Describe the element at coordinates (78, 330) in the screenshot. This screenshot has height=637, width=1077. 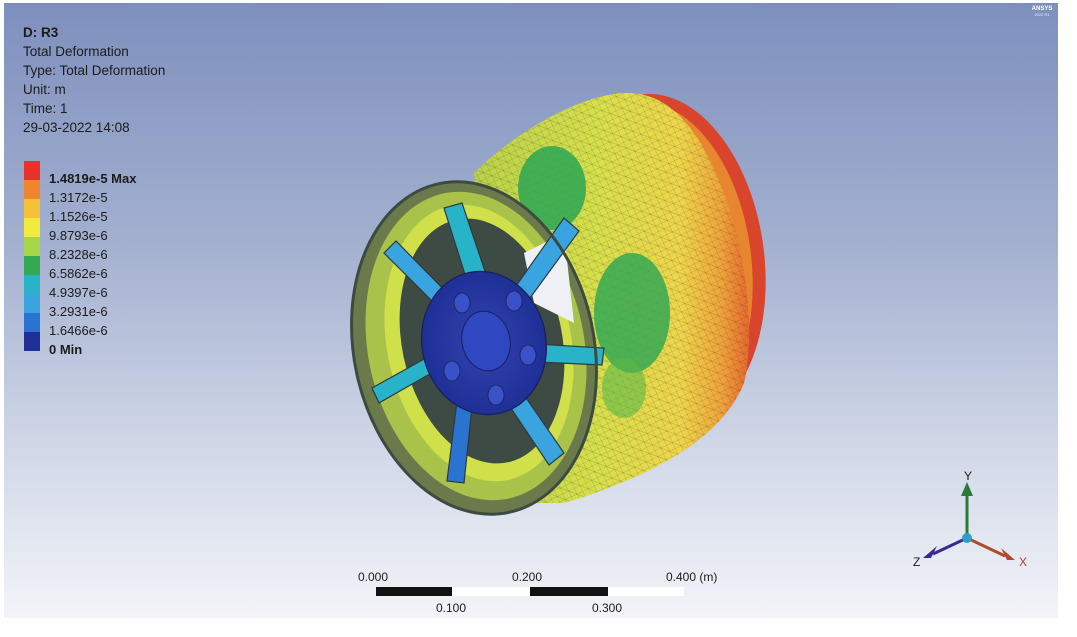
I see `legend-label: 1.6466e-6` at that location.